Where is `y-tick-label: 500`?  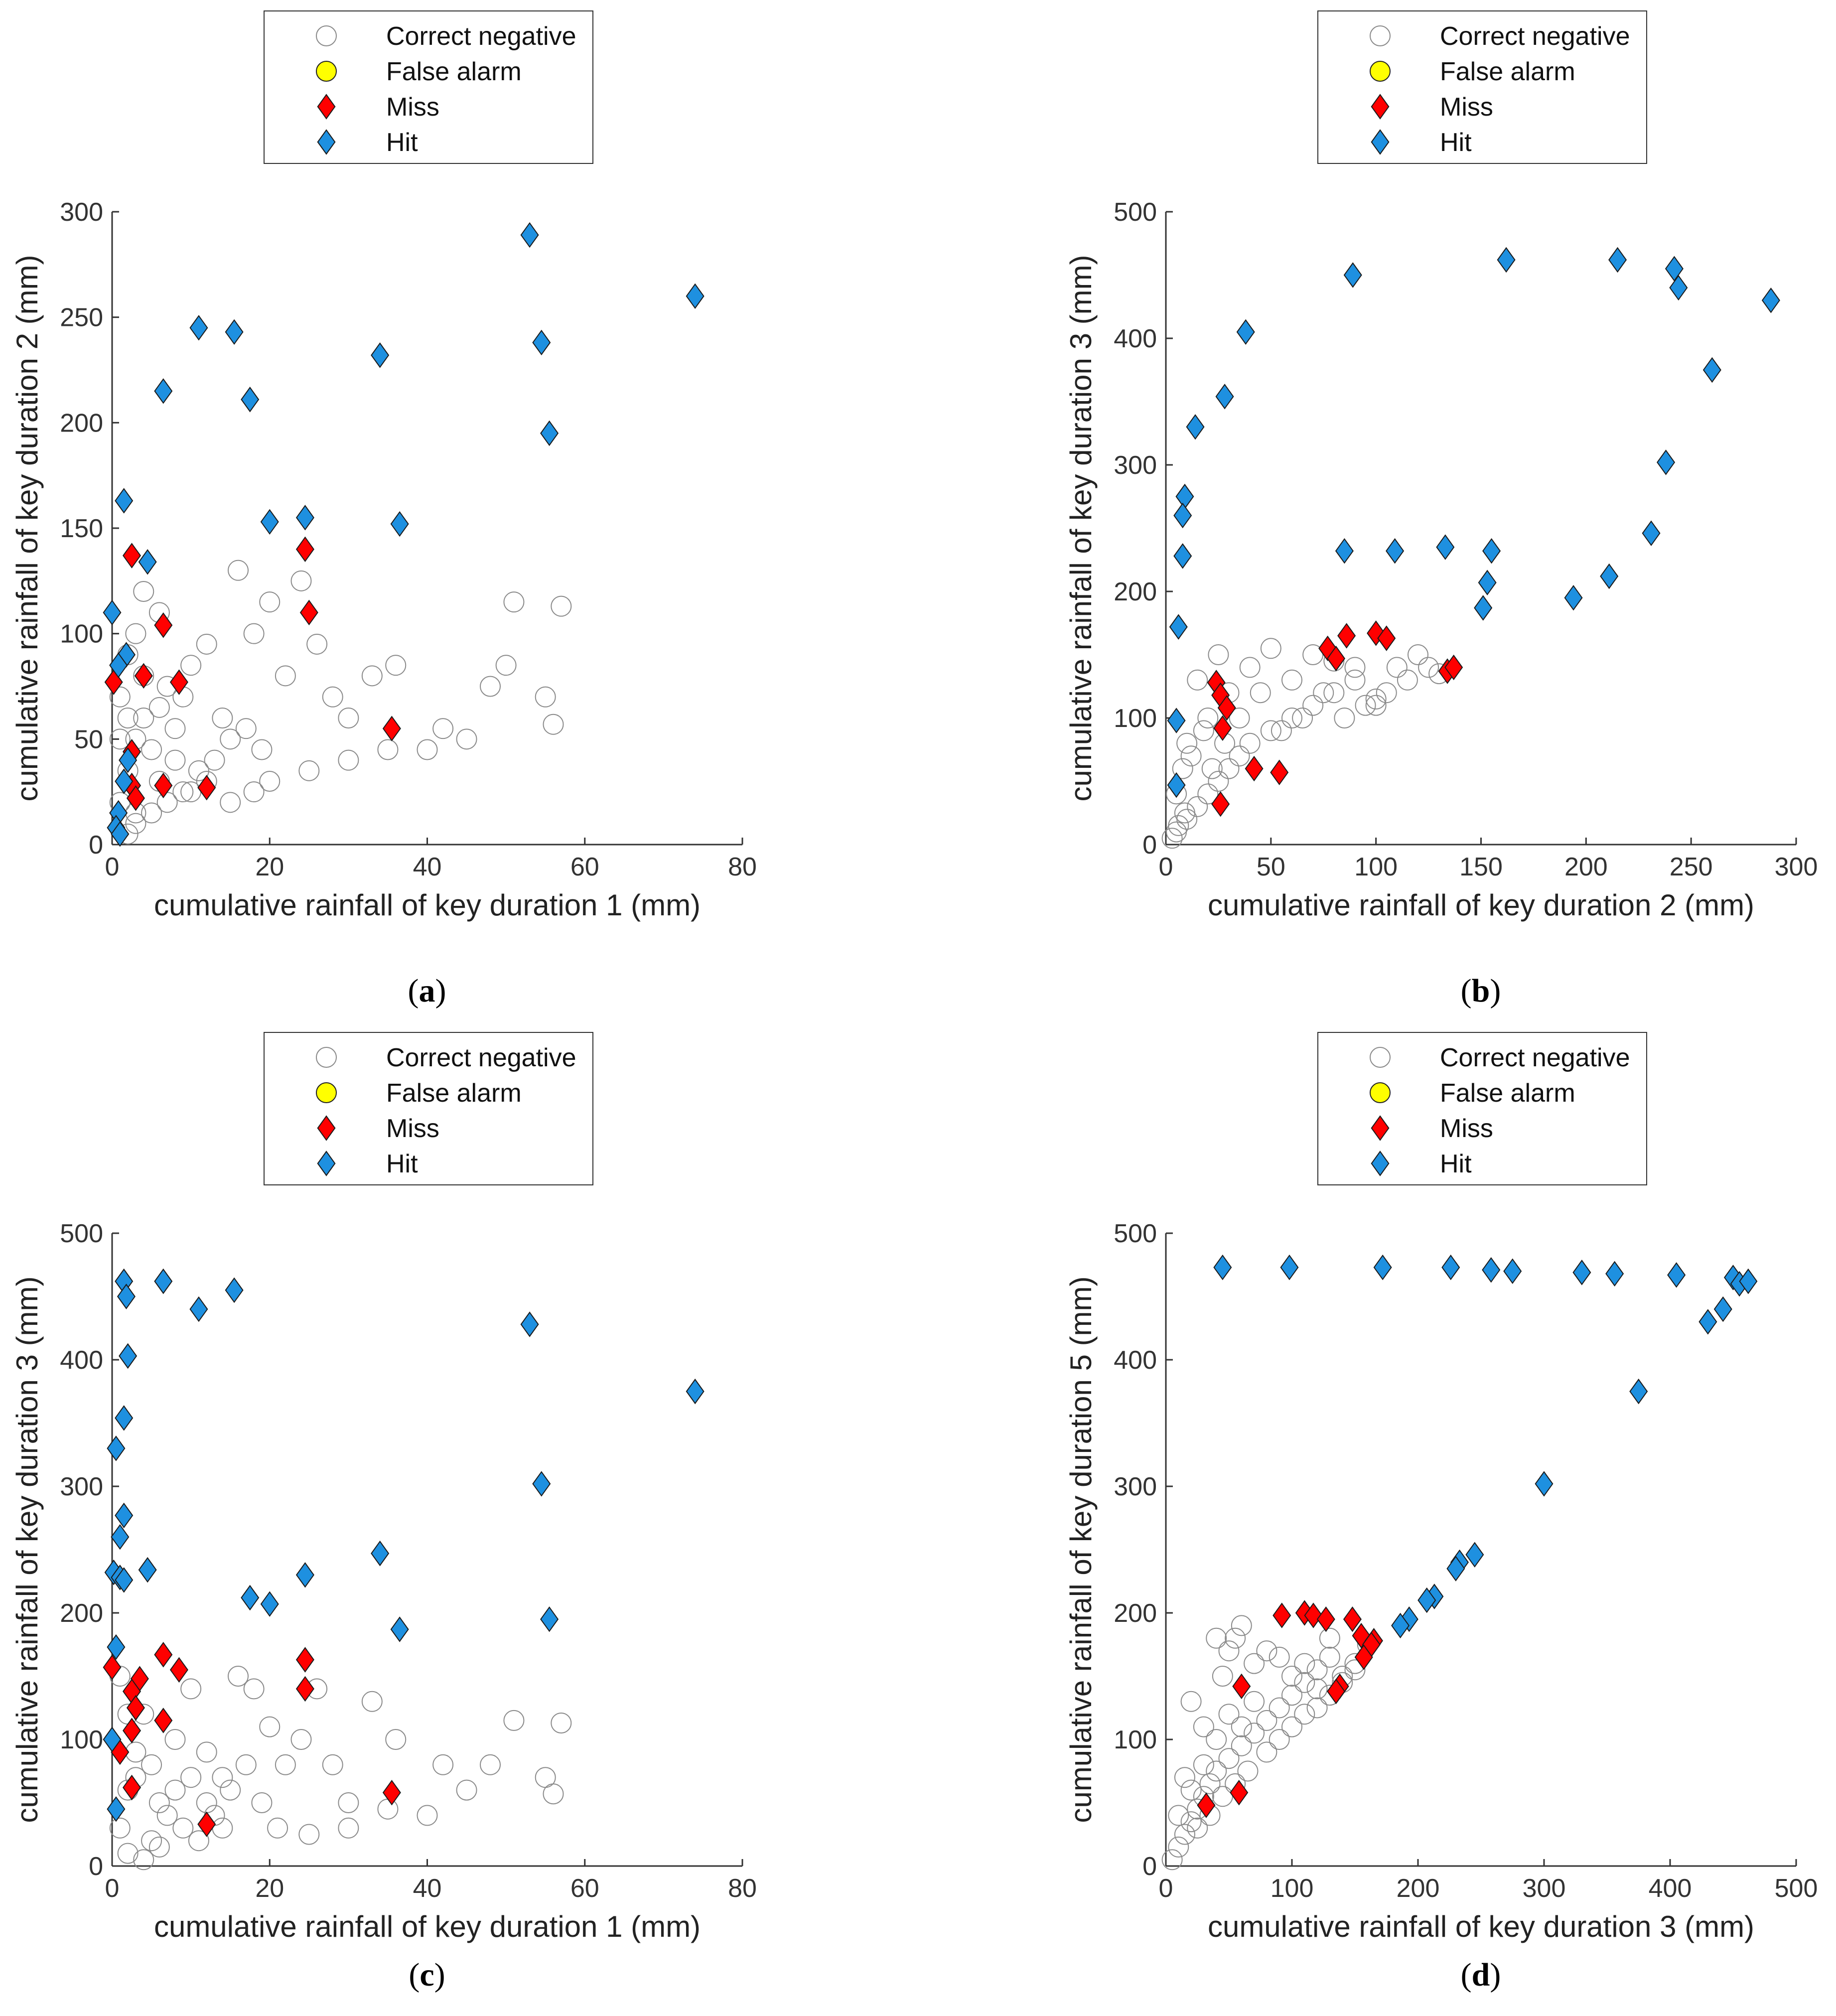
y-tick-label: 500 is located at coordinates (1135, 1234).